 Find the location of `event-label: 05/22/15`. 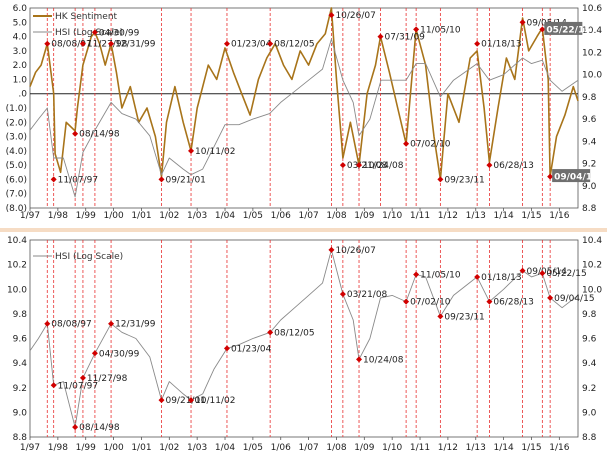

event-label: 05/22/15 is located at coordinates (568, 30).